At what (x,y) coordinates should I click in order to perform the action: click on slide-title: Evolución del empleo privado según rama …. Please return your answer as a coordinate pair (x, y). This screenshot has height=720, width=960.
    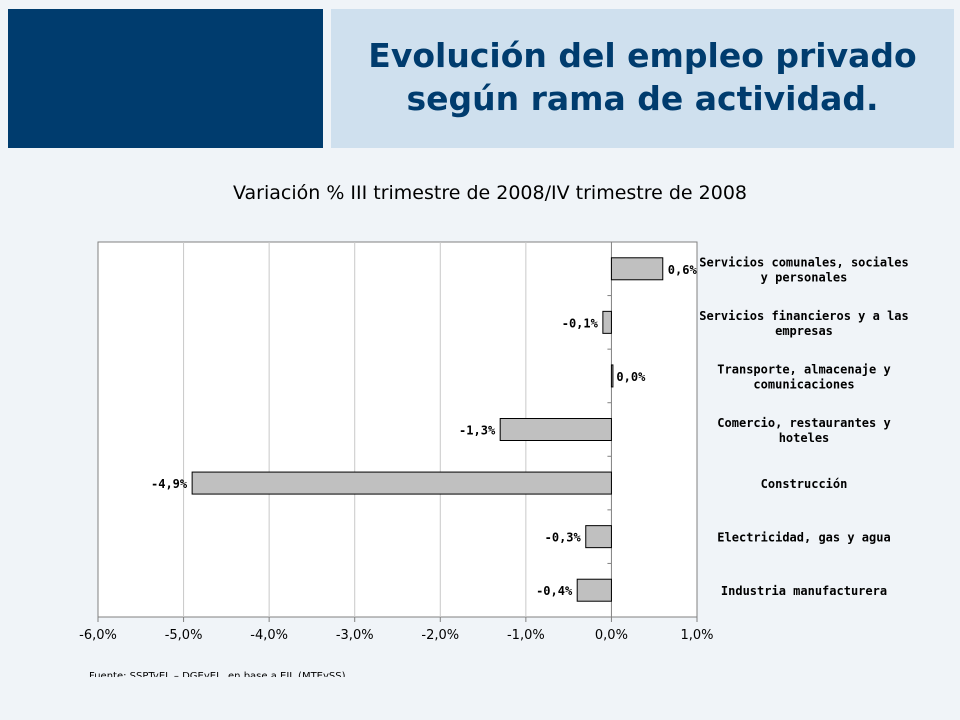
    Looking at the image, I should click on (642, 77).